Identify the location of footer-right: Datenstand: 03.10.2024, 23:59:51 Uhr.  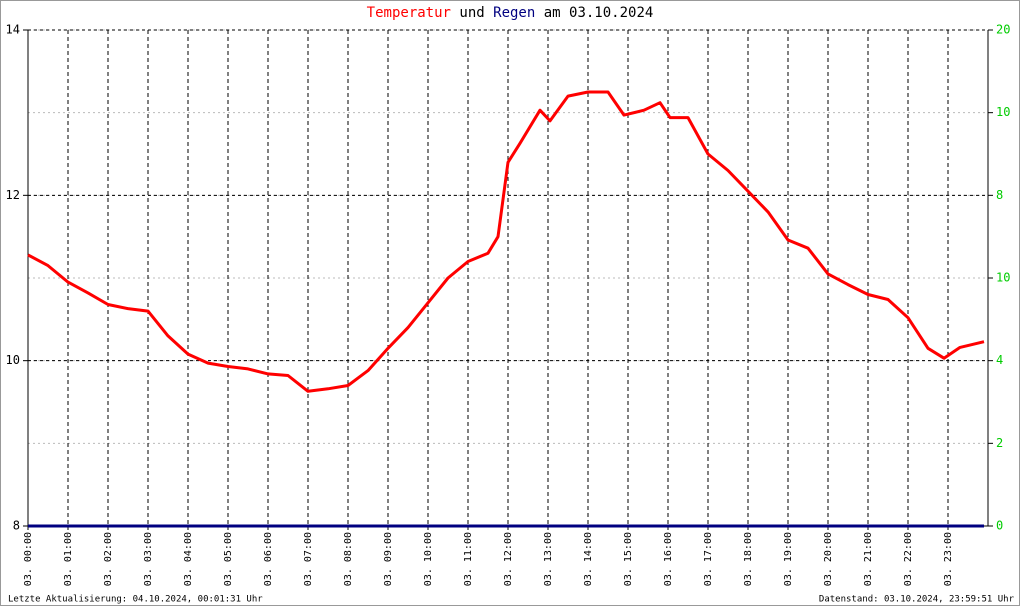
(917, 600).